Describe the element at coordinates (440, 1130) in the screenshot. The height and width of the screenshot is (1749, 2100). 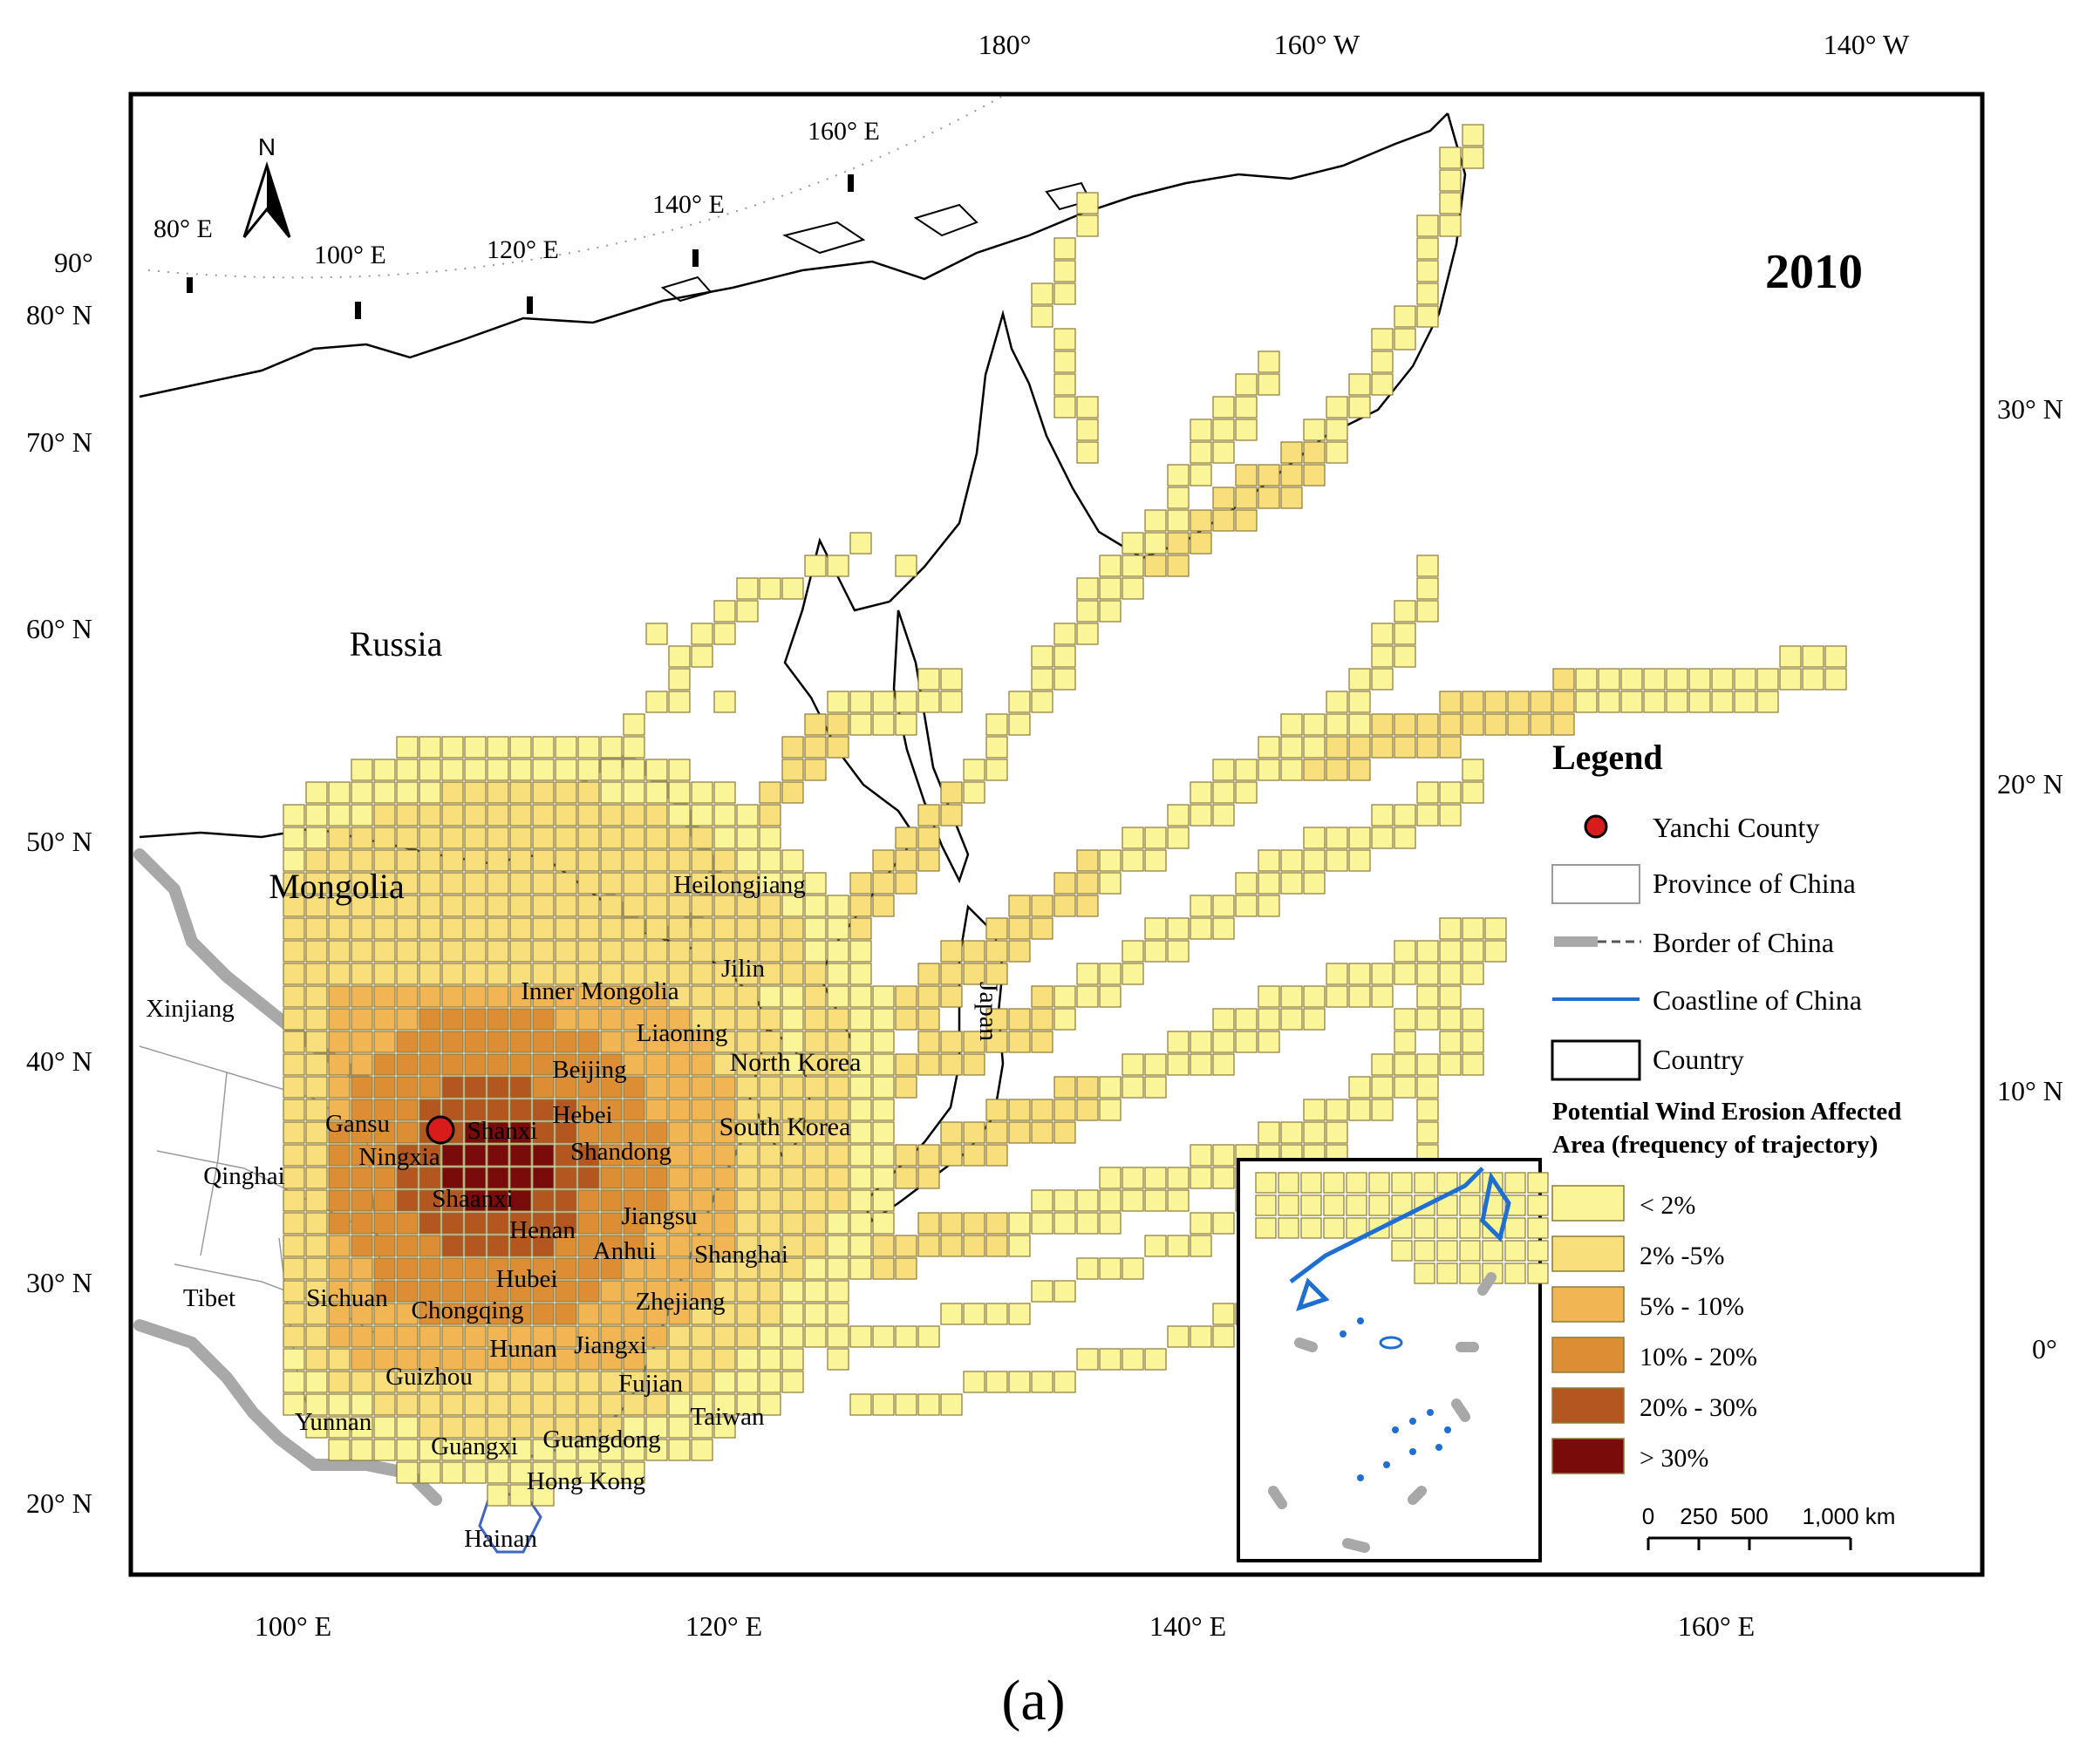
I see `yanchi-county-marker` at that location.